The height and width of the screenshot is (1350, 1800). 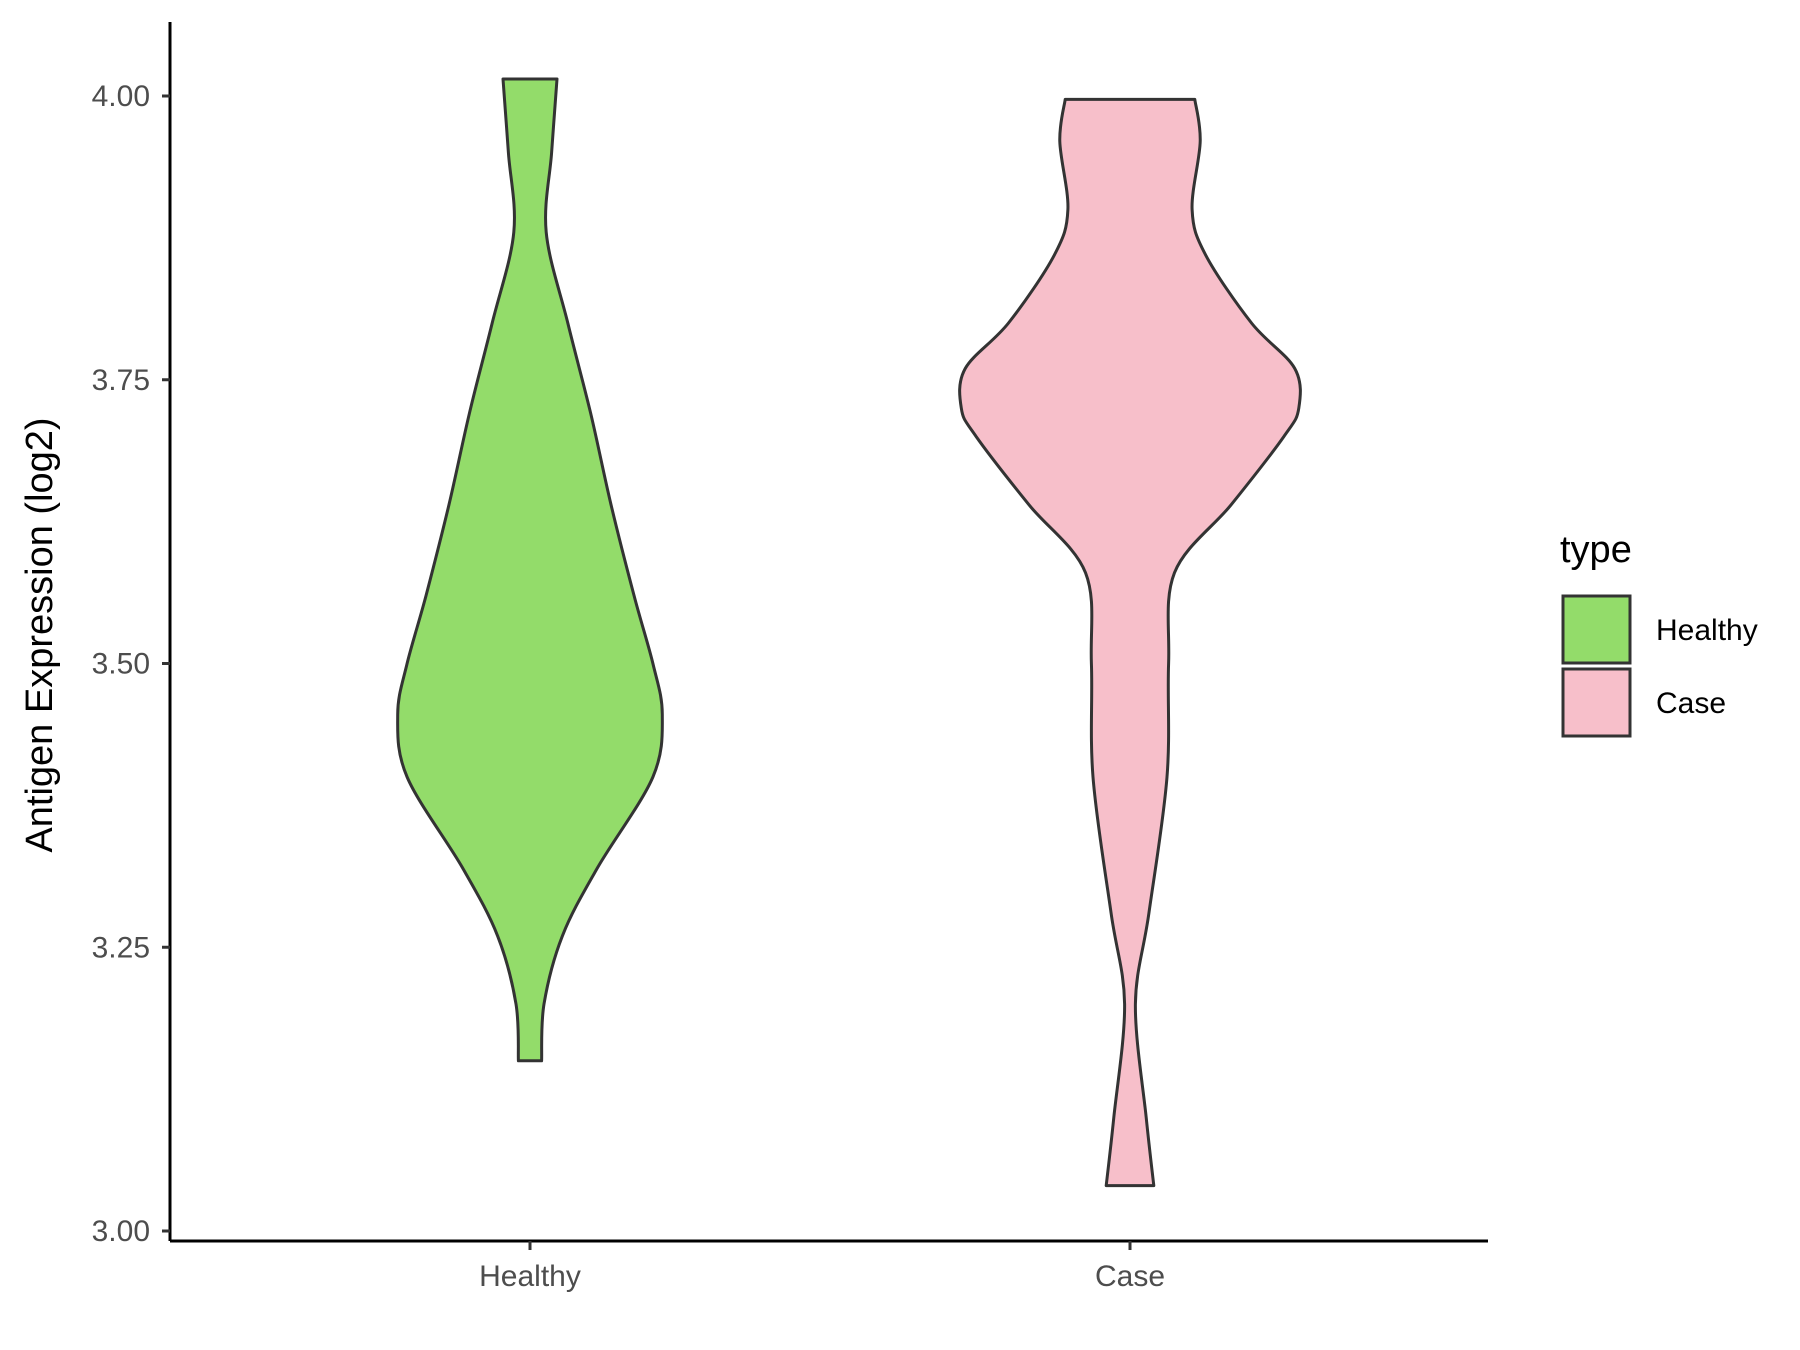 What do you see at coordinates (121, 380) in the screenshot?
I see `y-tick-label: 3.75` at bounding box center [121, 380].